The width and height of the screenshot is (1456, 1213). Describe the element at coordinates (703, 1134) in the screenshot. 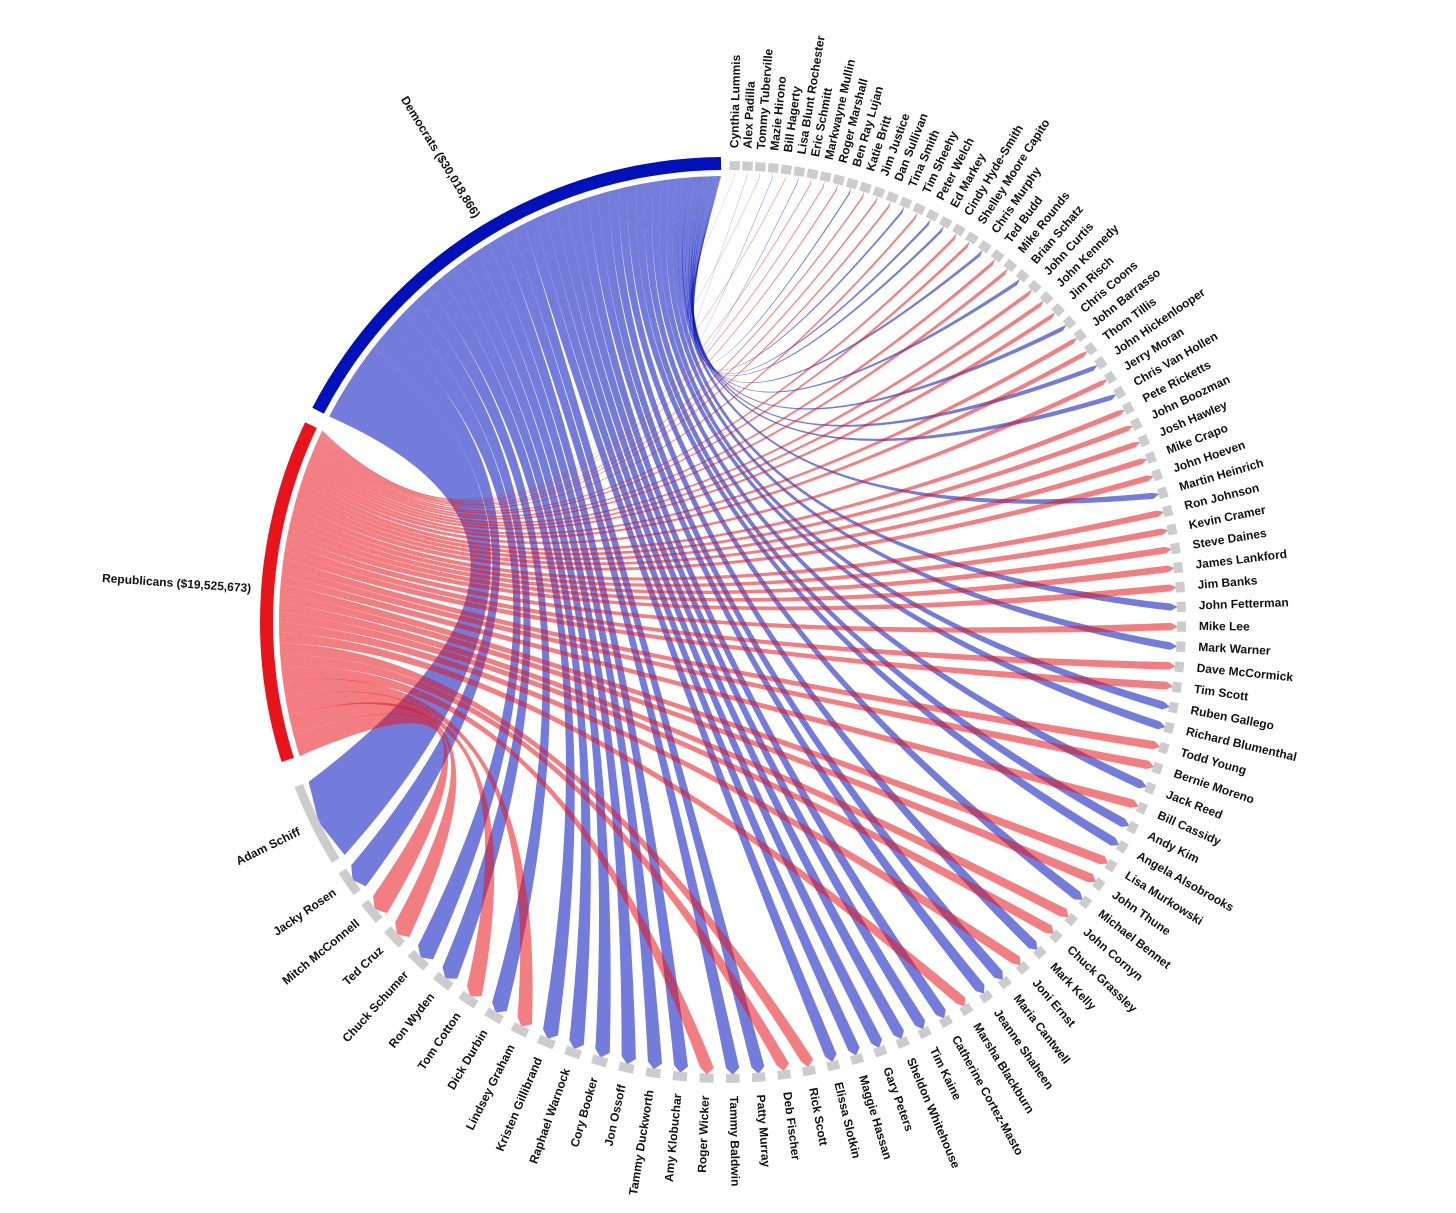

I see `node-label: Roger Wicker` at that location.